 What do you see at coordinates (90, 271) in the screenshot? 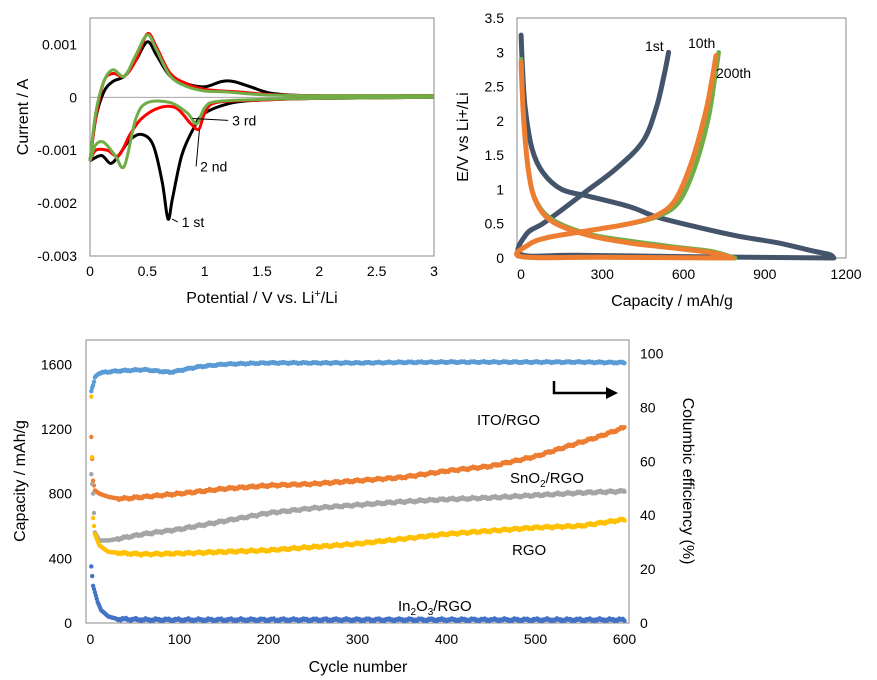
I see `cv-xtick-label: 0` at bounding box center [90, 271].